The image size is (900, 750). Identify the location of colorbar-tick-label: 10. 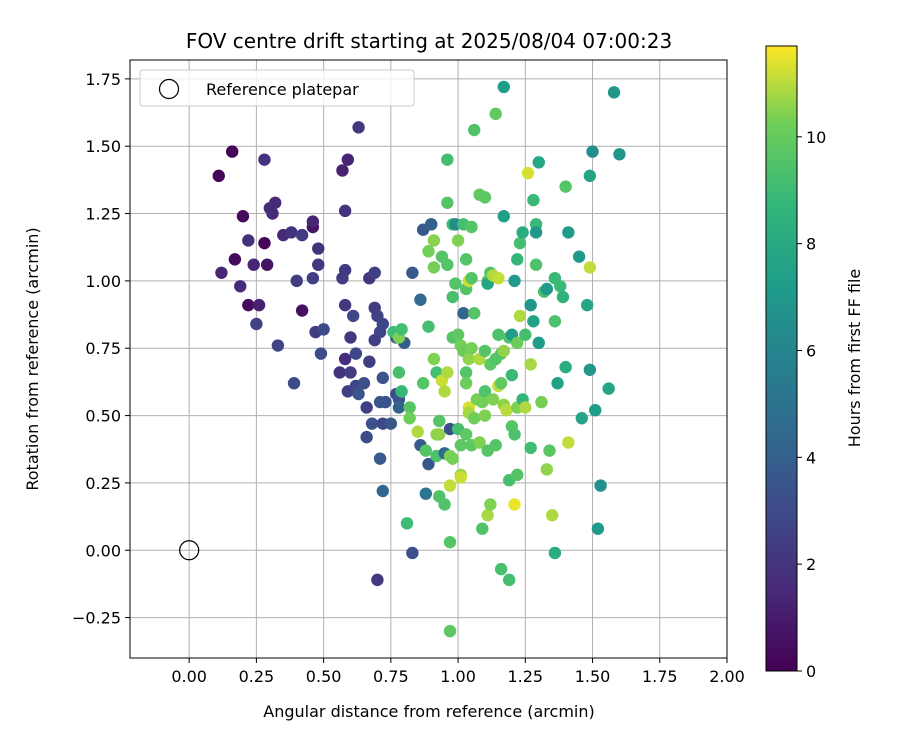
(816, 137).